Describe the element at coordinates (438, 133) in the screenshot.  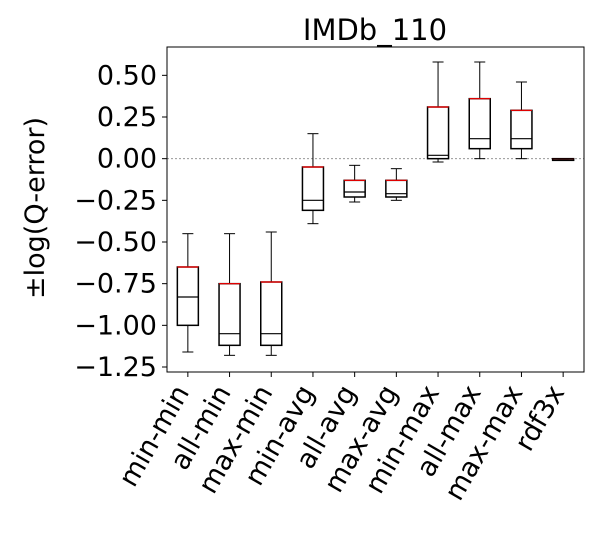
I see `box-min-max` at that location.